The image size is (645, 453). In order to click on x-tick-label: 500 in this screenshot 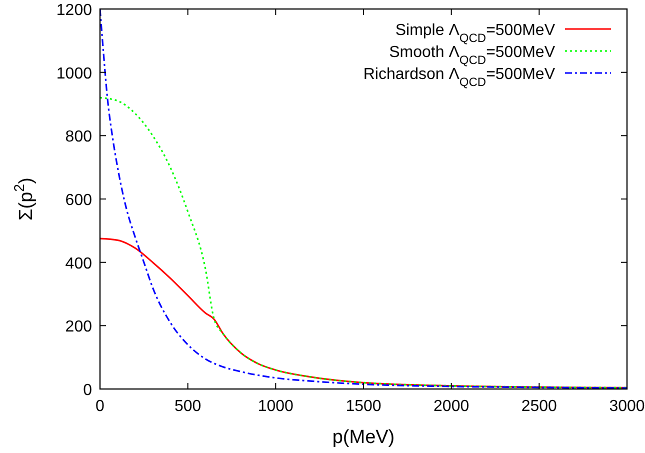, I will do `click(188, 406)`.